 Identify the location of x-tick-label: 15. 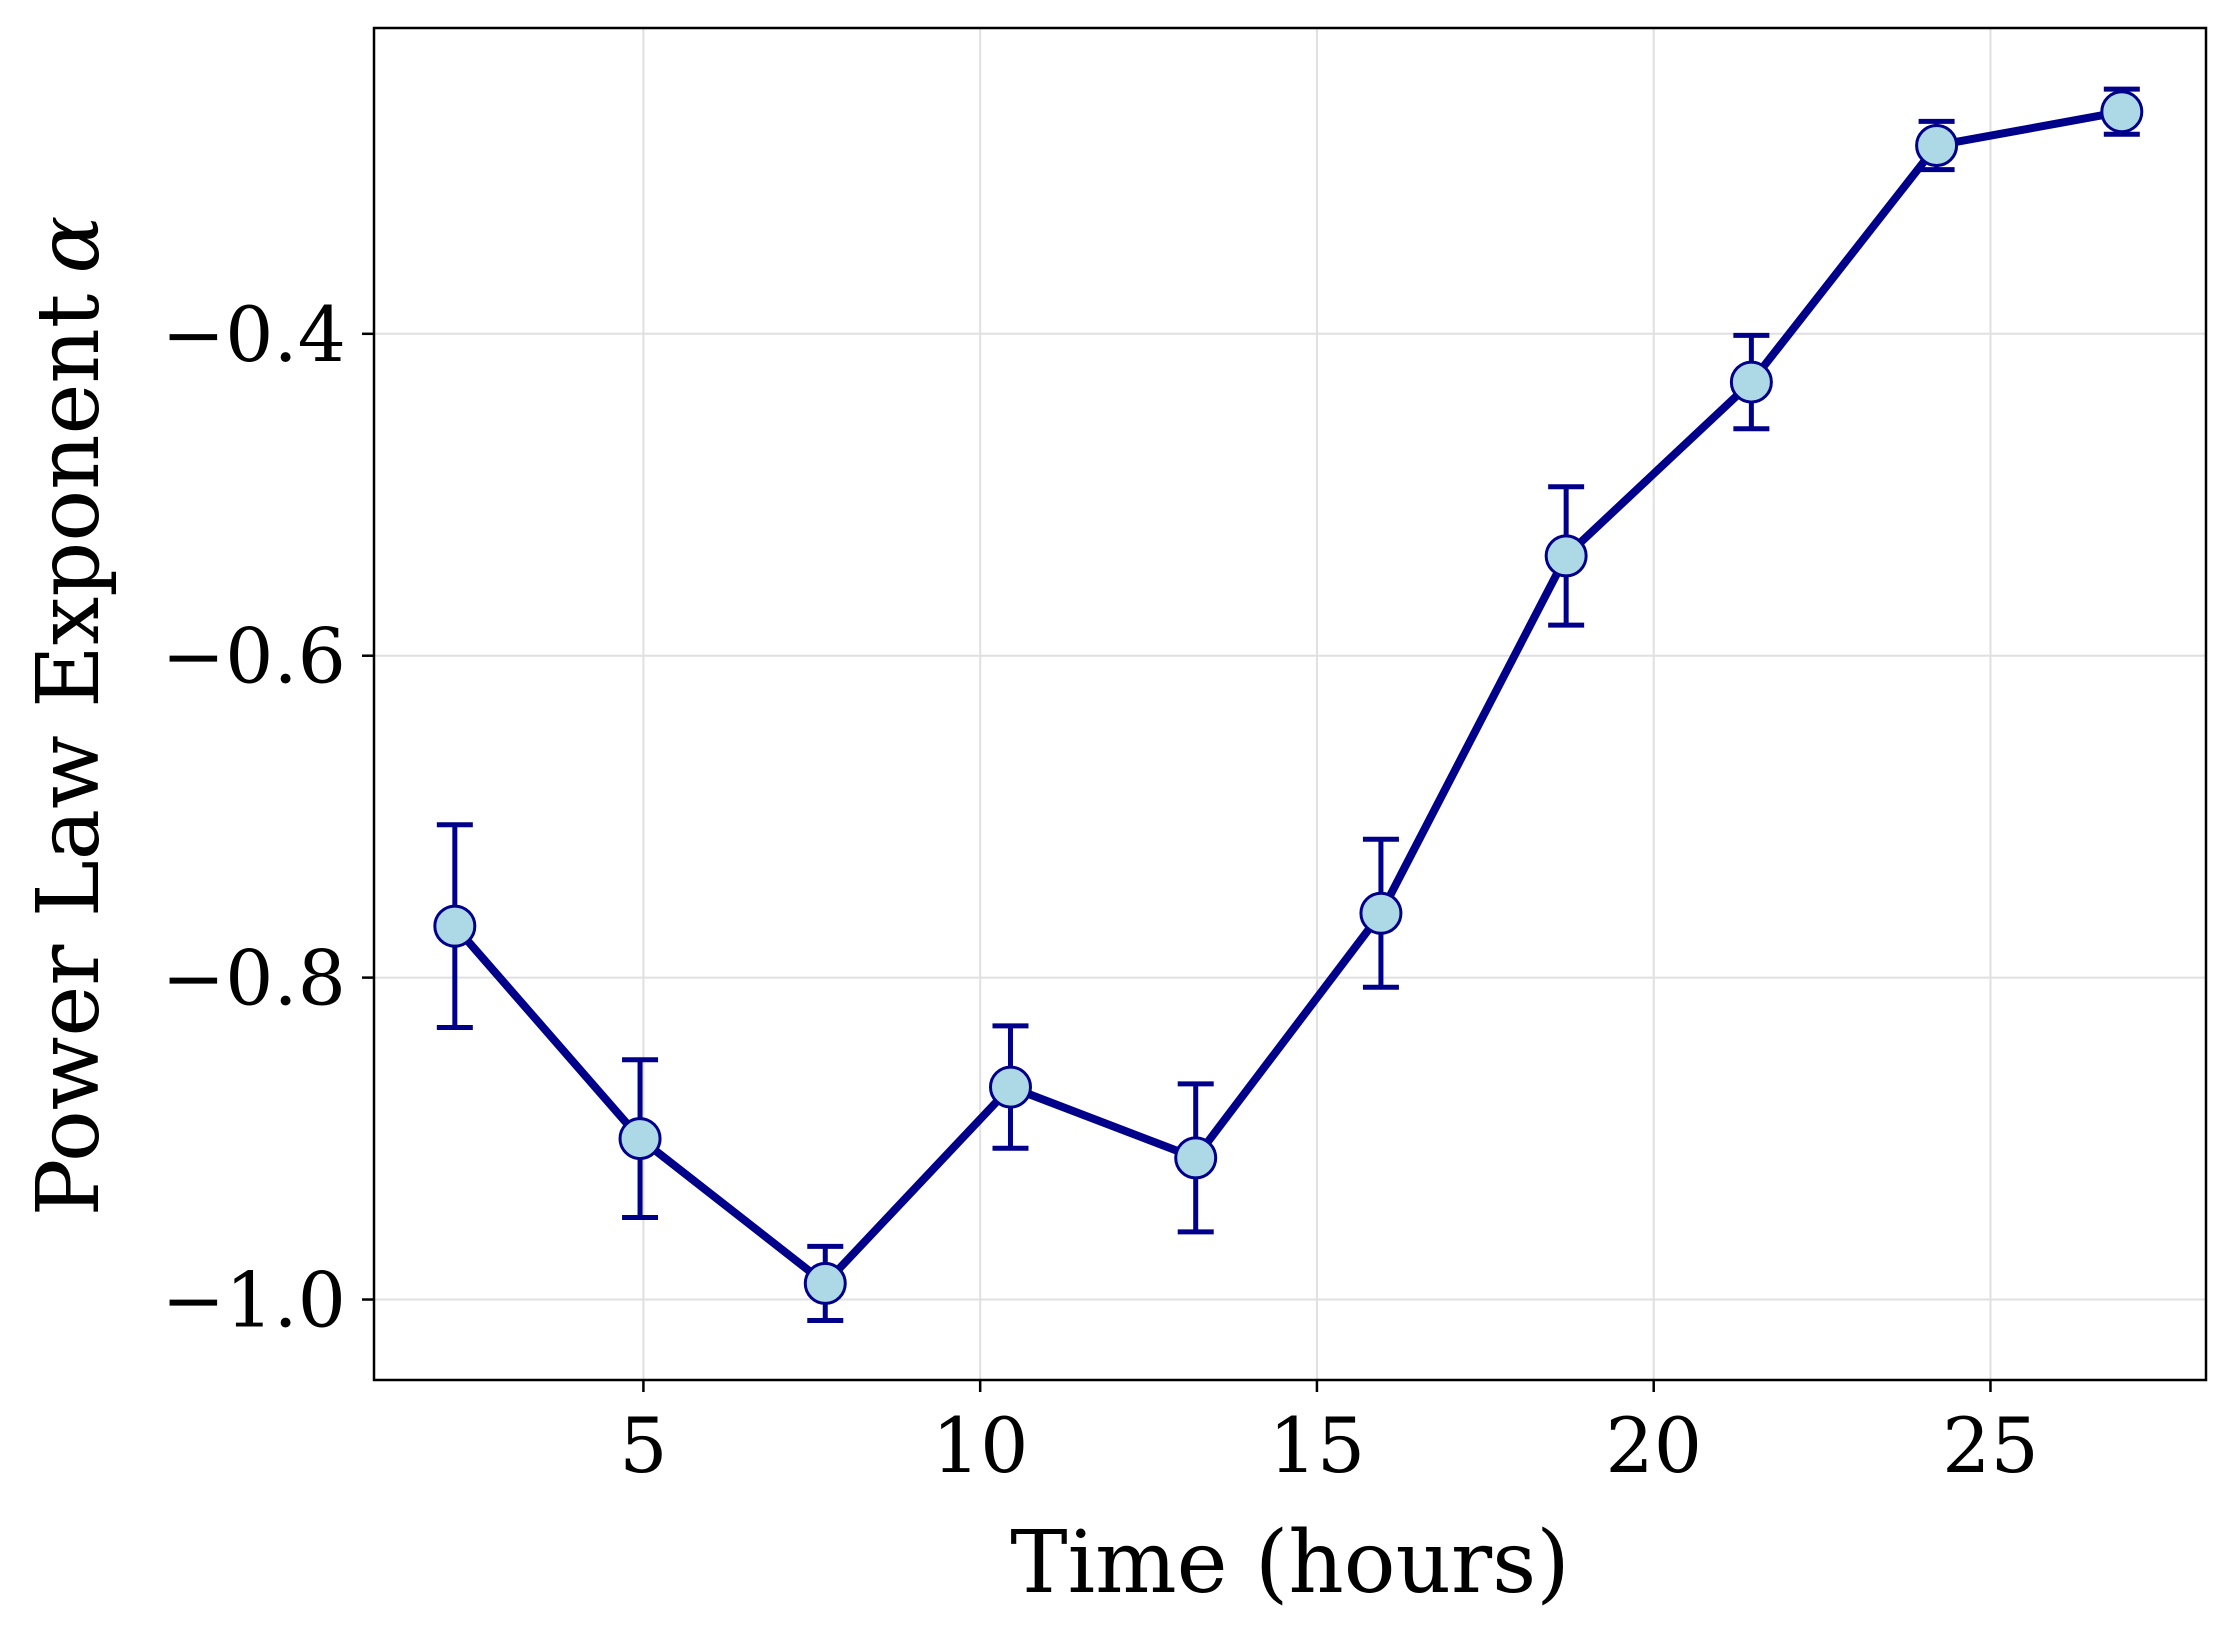
(1317, 1445).